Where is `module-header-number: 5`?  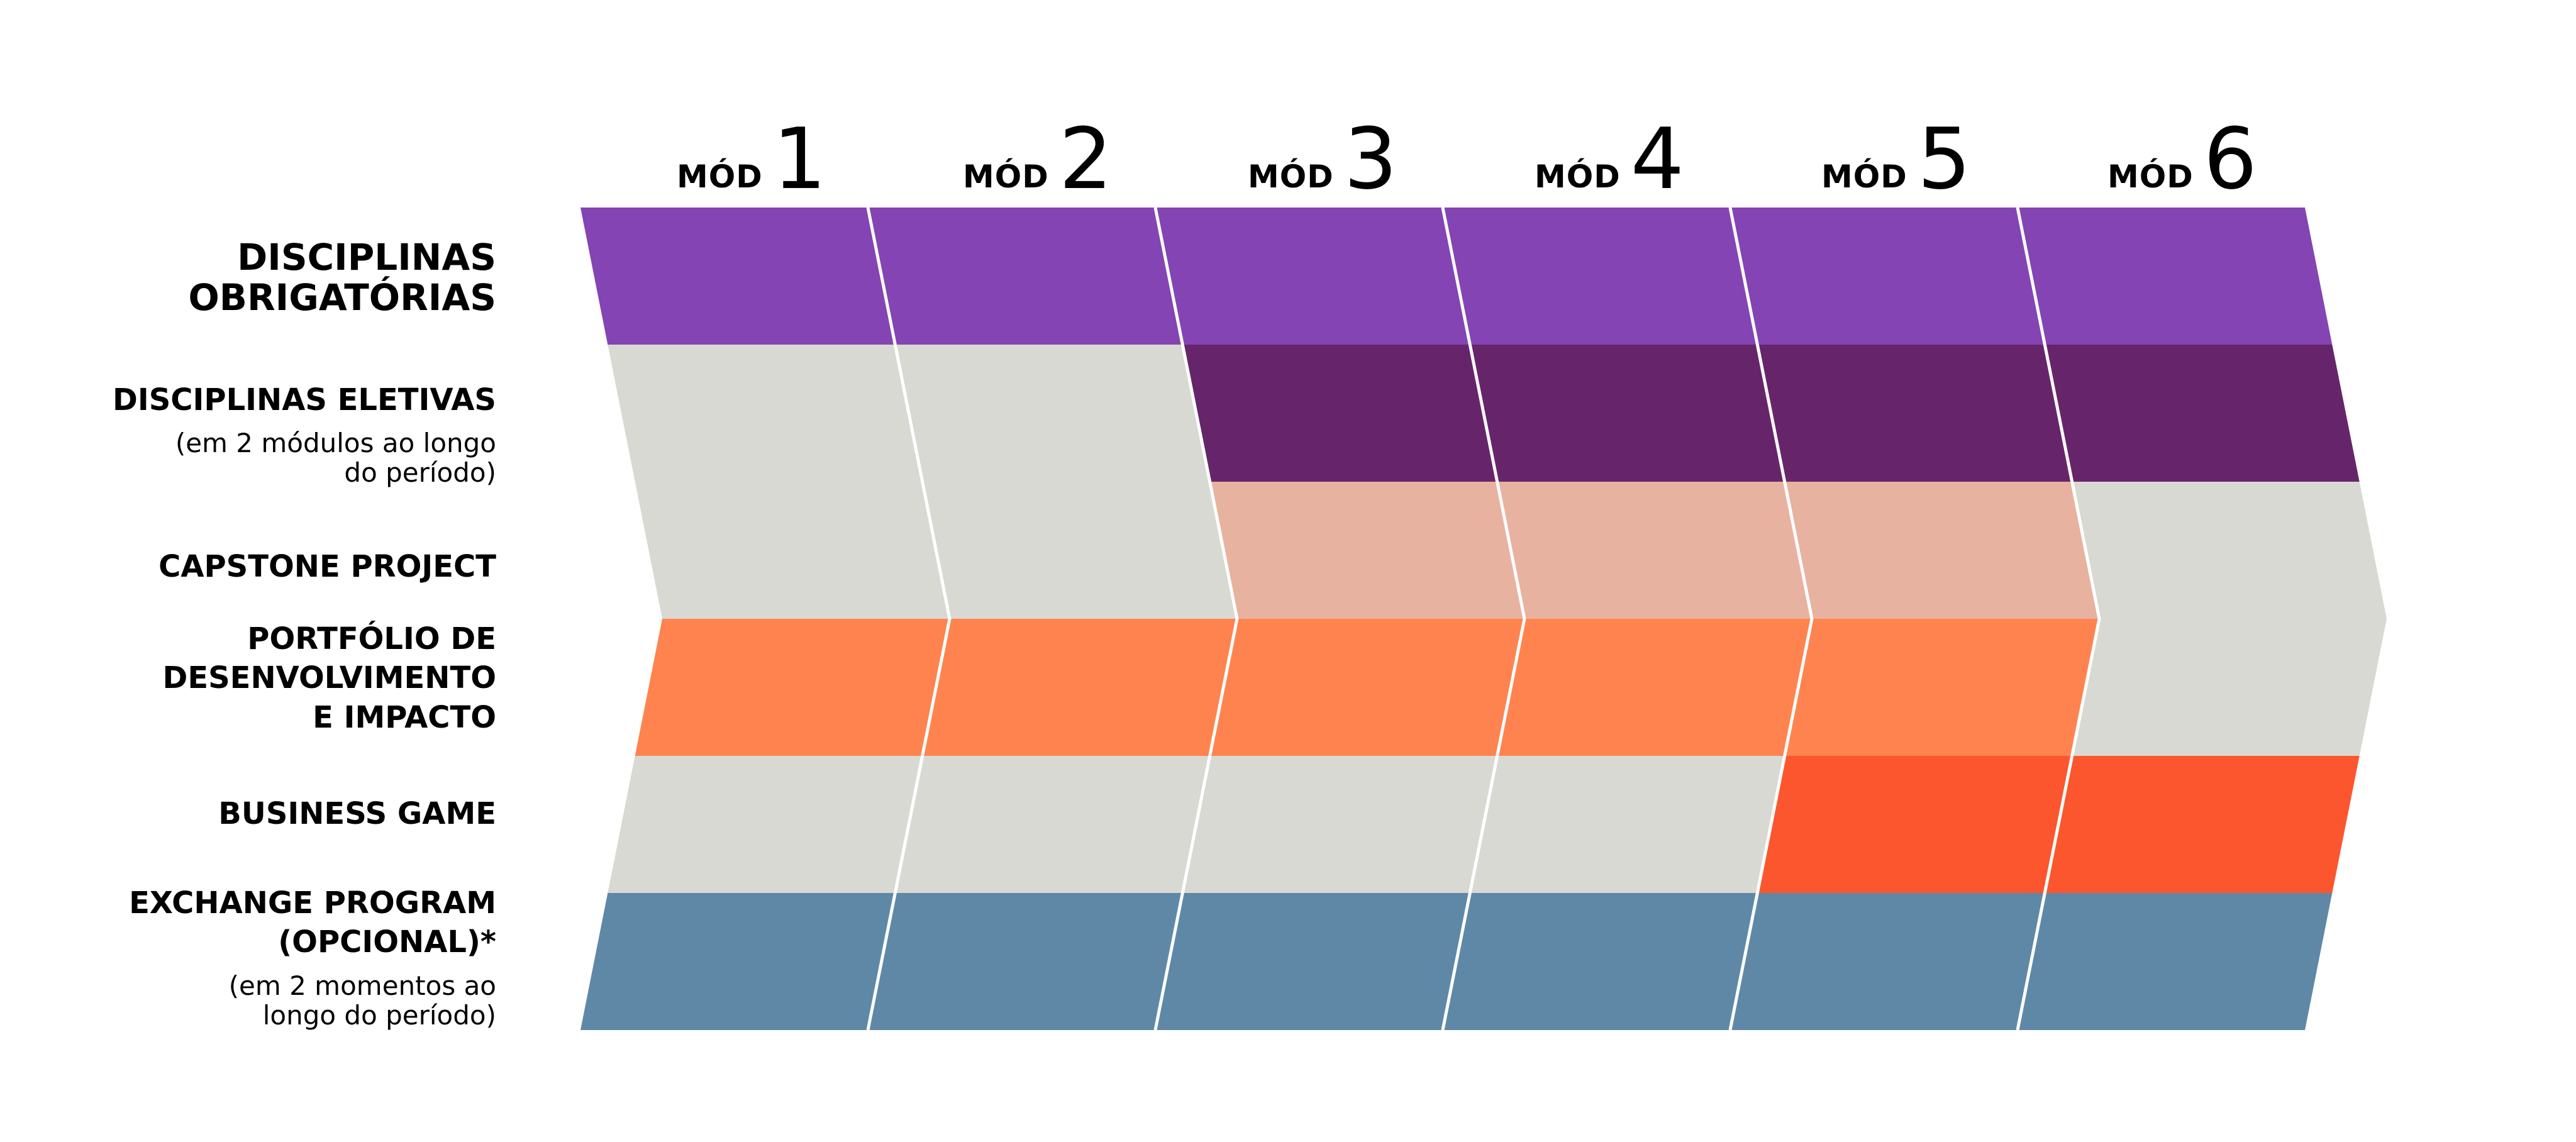
module-header-number: 5 is located at coordinates (1944, 159).